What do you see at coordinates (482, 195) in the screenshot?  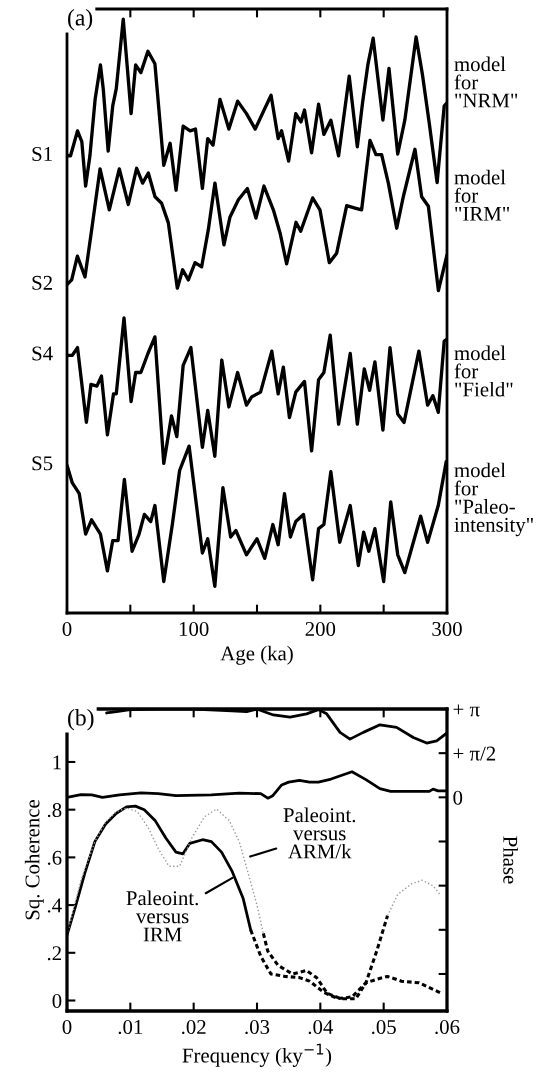 I see `text: model for "IRM"` at bounding box center [482, 195].